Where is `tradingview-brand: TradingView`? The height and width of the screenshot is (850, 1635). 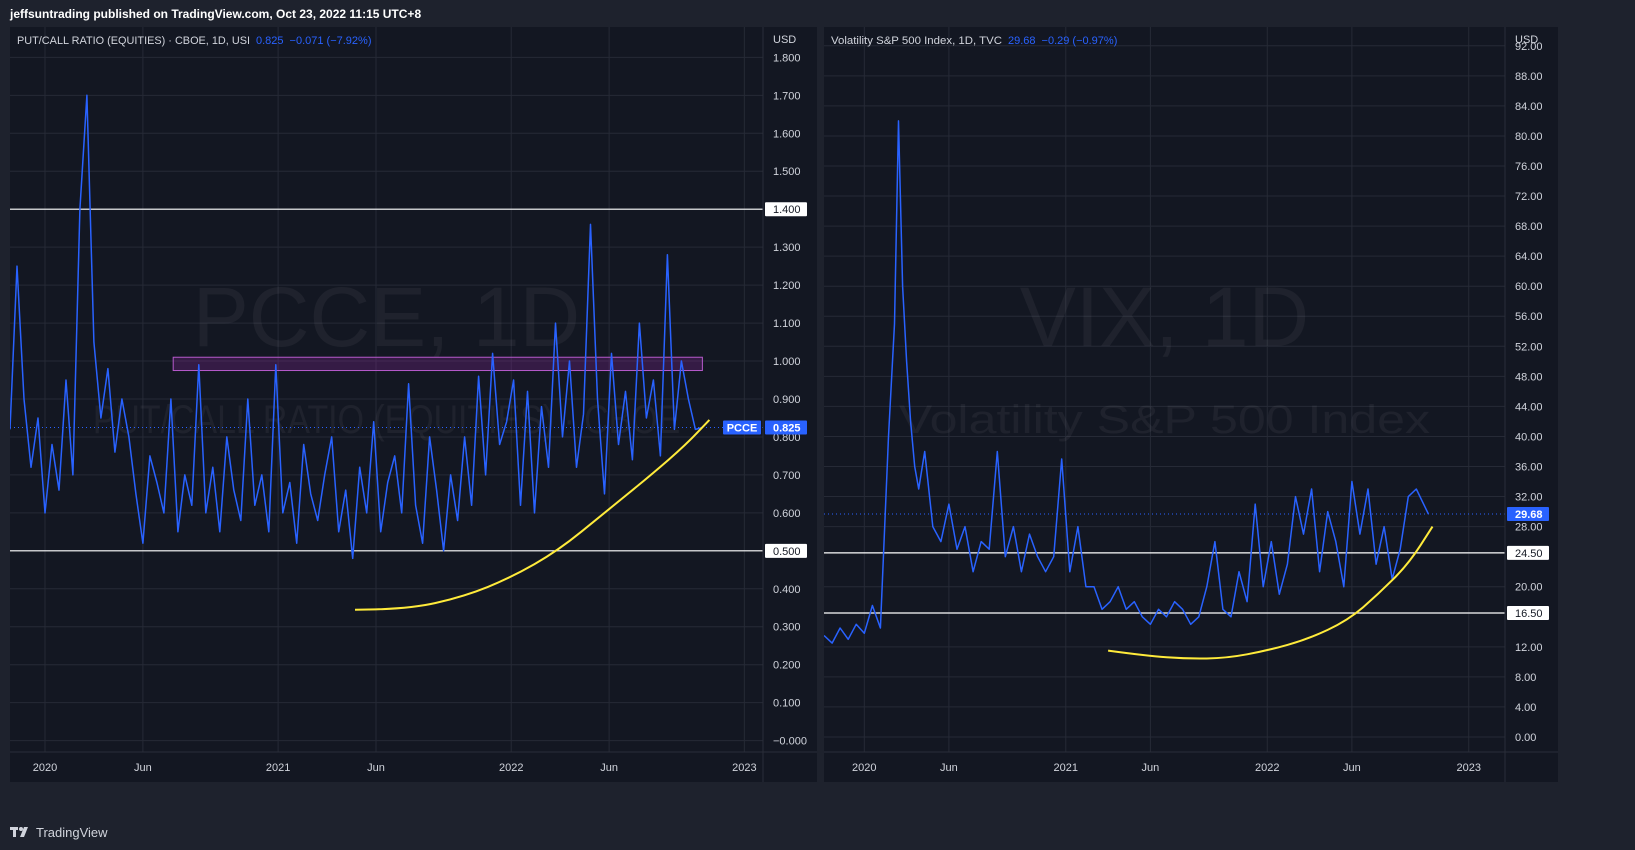 tradingview-brand: TradingView is located at coordinates (59, 832).